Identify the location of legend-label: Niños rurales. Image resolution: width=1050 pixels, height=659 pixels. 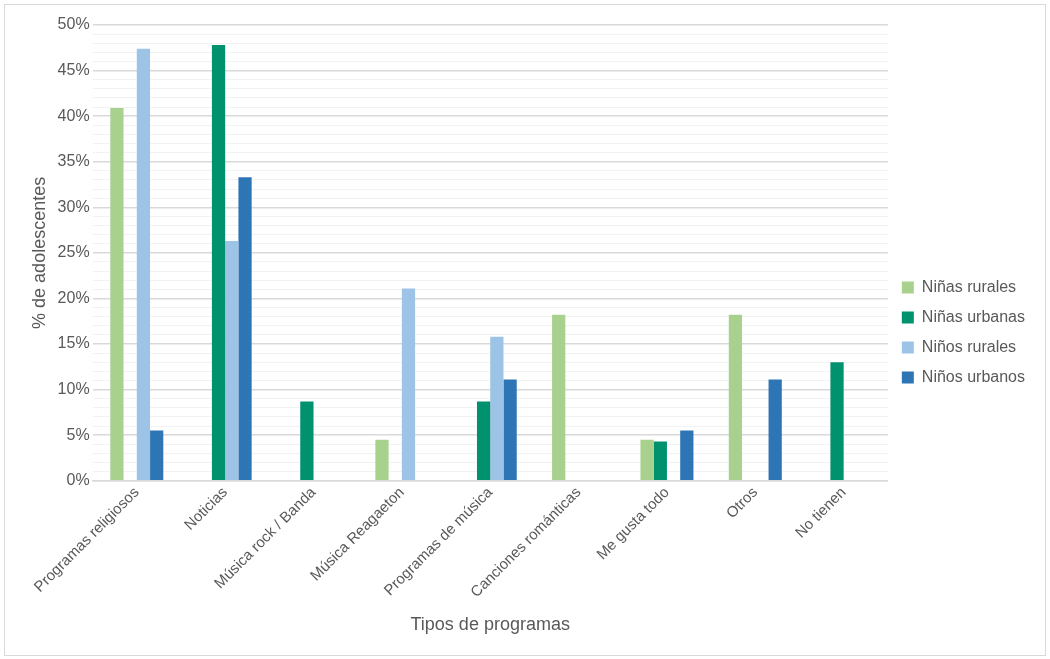
(969, 346).